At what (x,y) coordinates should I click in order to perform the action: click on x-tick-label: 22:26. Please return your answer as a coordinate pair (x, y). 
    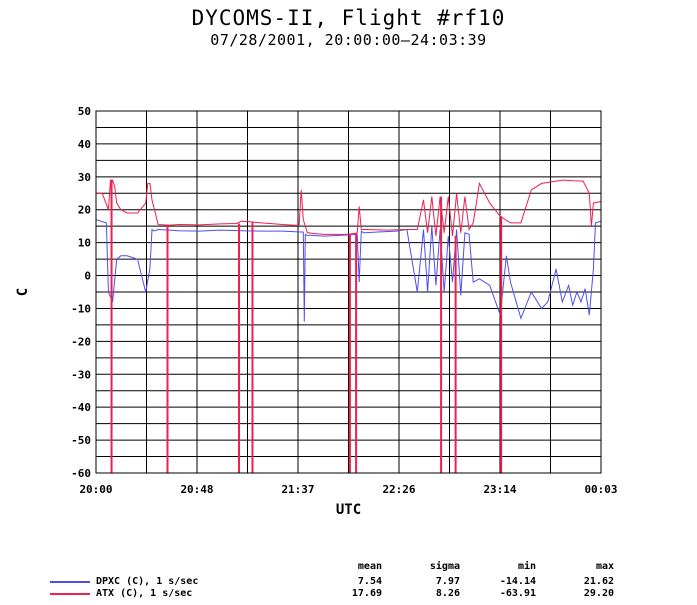
    Looking at the image, I should click on (398, 489).